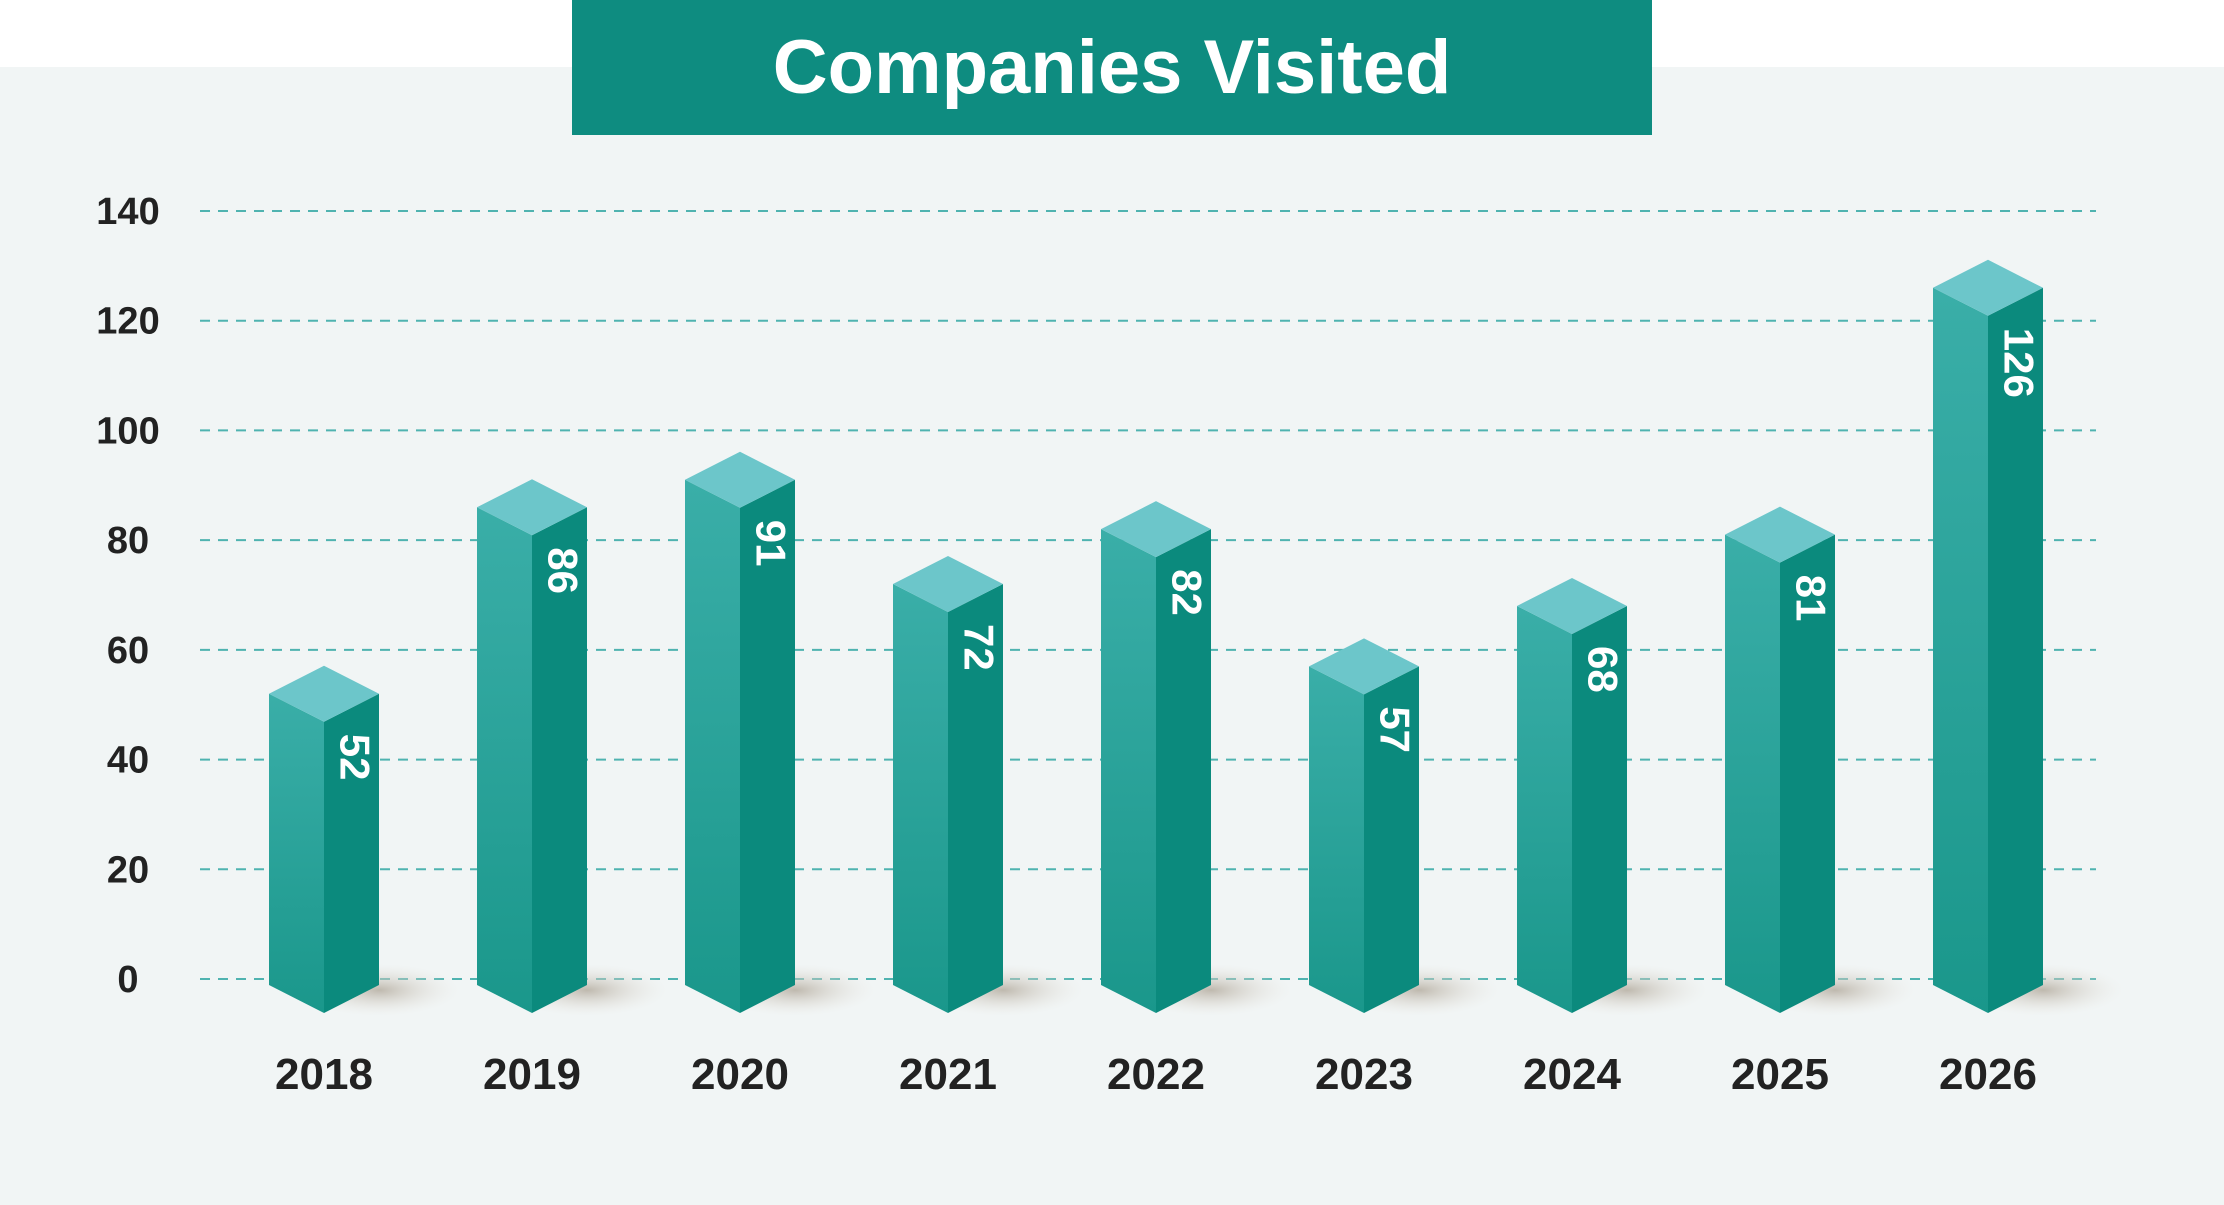 The width and height of the screenshot is (2224, 1205). I want to click on y-tick-label: 60, so click(128, 651).